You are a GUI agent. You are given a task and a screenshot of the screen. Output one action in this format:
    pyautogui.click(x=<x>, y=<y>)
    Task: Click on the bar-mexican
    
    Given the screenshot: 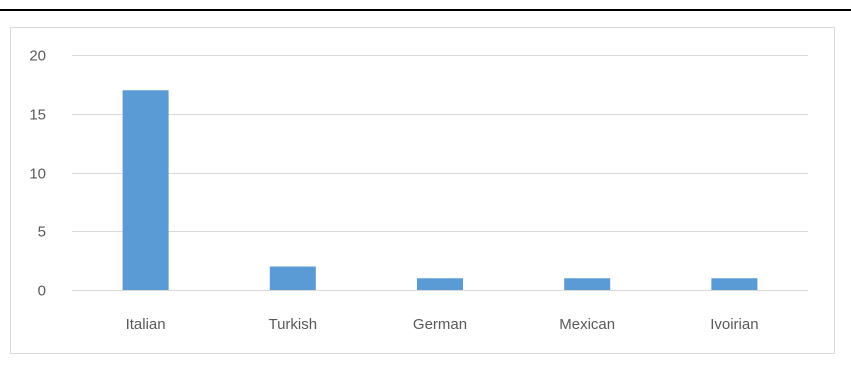 What is the action you would take?
    pyautogui.click(x=587, y=284)
    